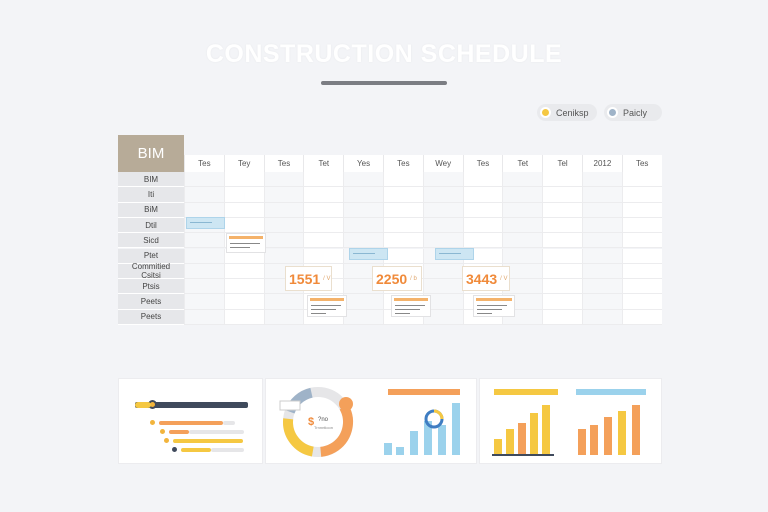 This screenshot has width=768, height=512. What do you see at coordinates (363, 163) in the screenshot?
I see `column-header: Yes` at bounding box center [363, 163].